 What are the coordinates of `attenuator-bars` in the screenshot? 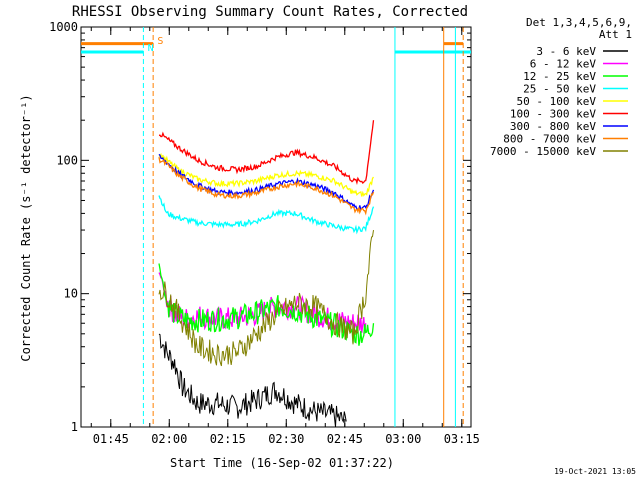 It's located at (276, 48).